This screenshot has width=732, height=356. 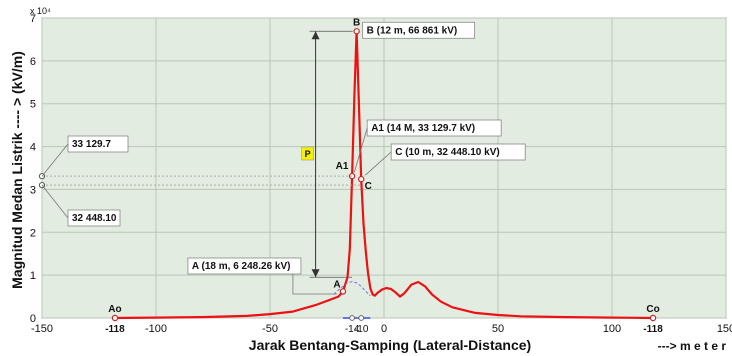 What do you see at coordinates (342, 166) in the screenshot?
I see `marker-label: A1` at bounding box center [342, 166].